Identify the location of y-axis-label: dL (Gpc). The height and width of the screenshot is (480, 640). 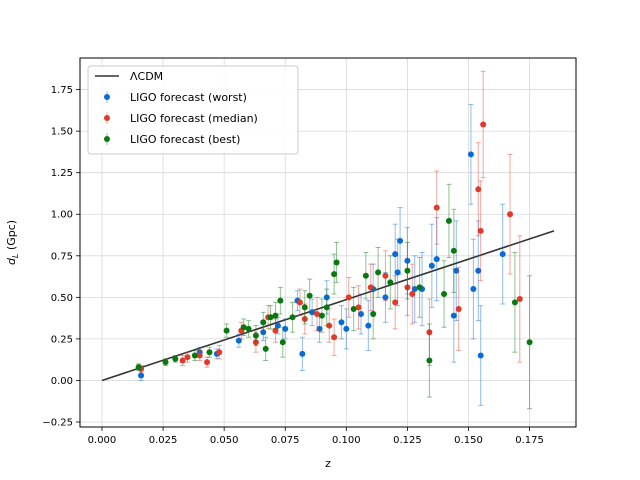
(12, 242).